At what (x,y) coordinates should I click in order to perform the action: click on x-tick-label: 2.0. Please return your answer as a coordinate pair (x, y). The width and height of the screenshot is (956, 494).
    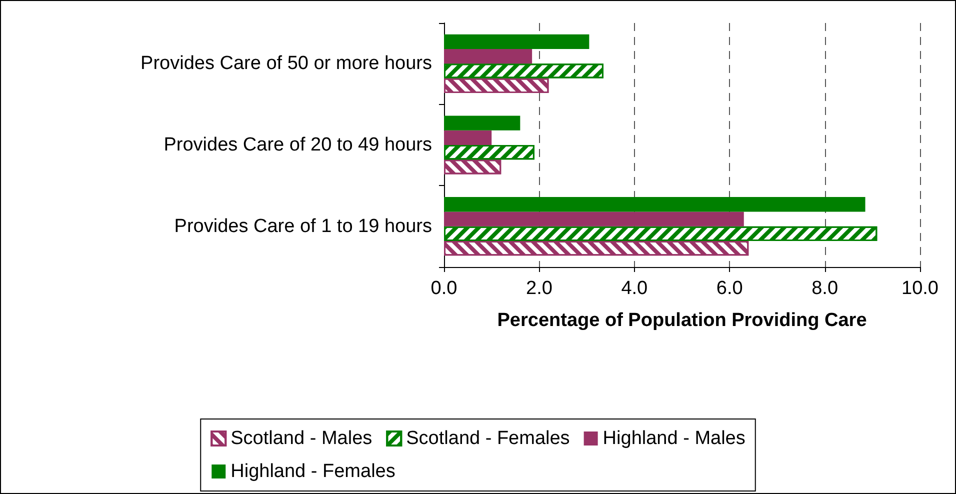
    Looking at the image, I should click on (539, 288).